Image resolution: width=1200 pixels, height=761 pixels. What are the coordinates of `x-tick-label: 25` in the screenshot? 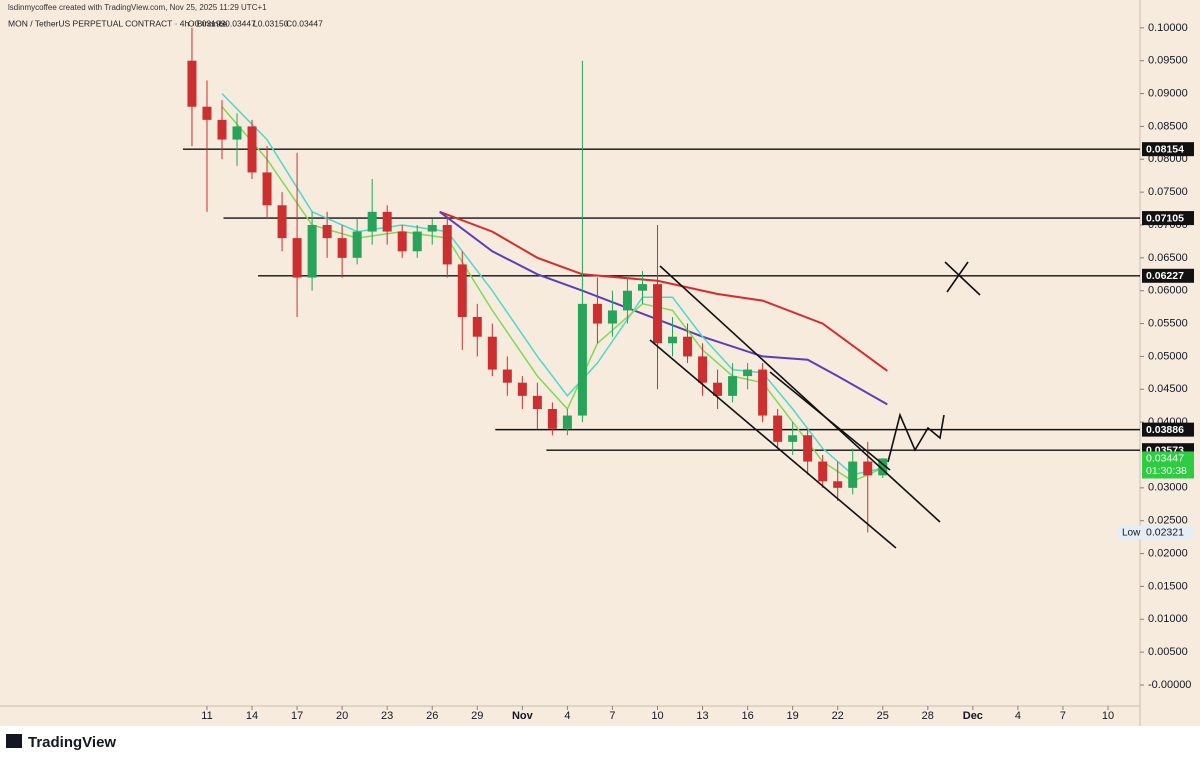 It's located at (883, 716).